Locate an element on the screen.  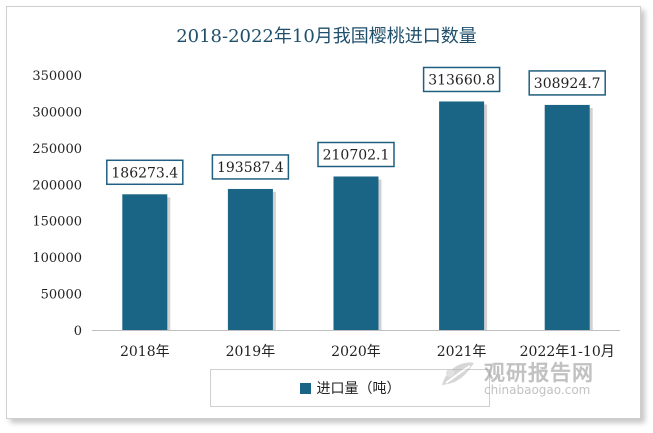
y-tick-label: 350000 is located at coordinates (57, 76).